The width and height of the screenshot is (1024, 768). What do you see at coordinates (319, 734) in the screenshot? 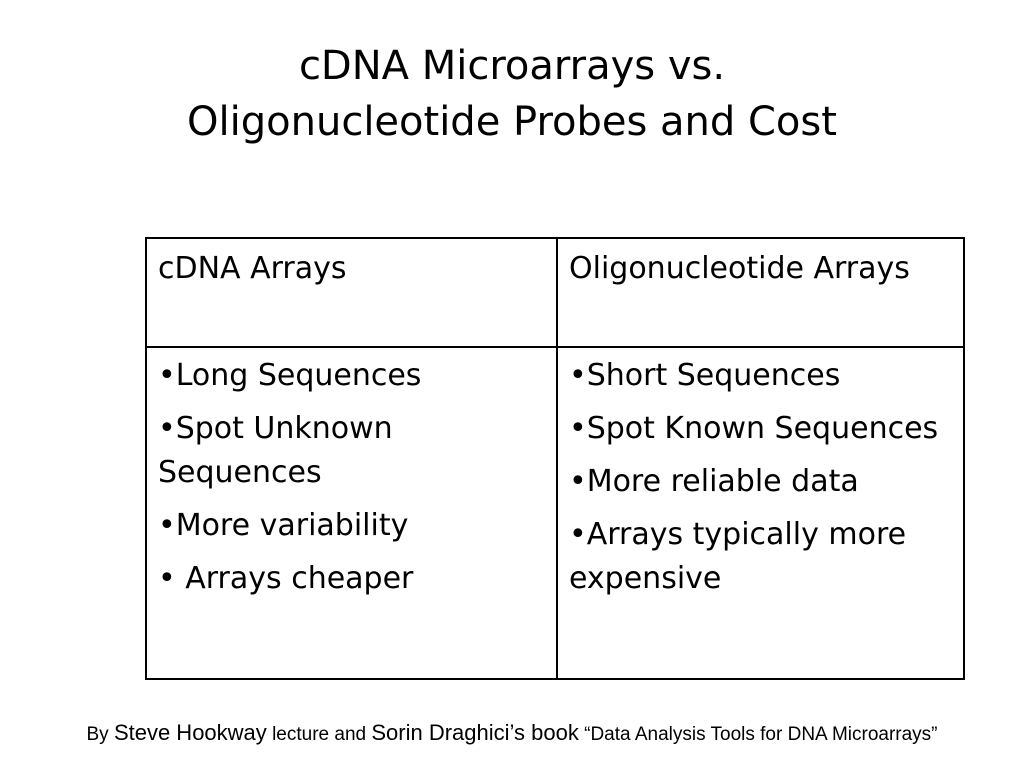
I see `footer-lecture: lecture and` at bounding box center [319, 734].